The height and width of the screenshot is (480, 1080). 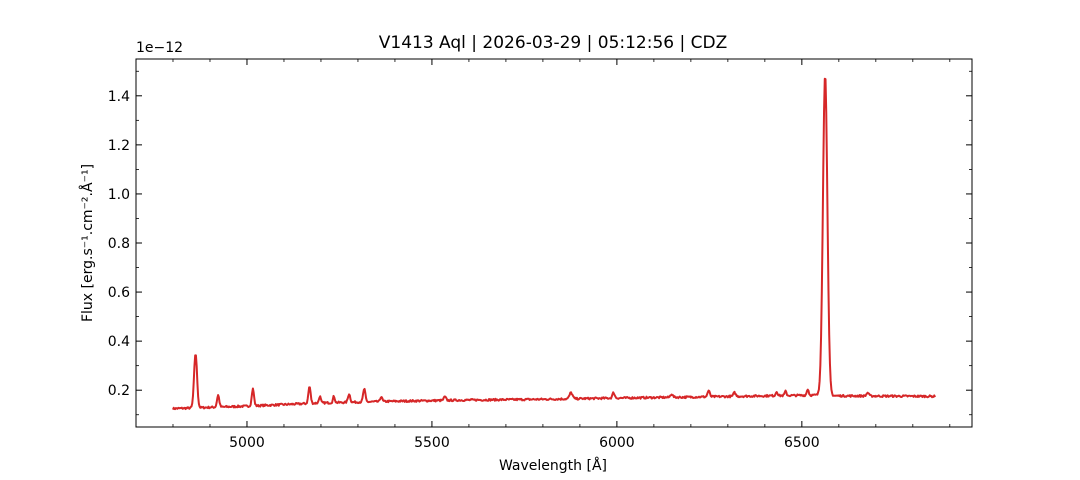 What do you see at coordinates (553, 43) in the screenshot?
I see `chart-title: V1413 Aql | 2026-03-29 | 05:12:56 | CDZ` at bounding box center [553, 43].